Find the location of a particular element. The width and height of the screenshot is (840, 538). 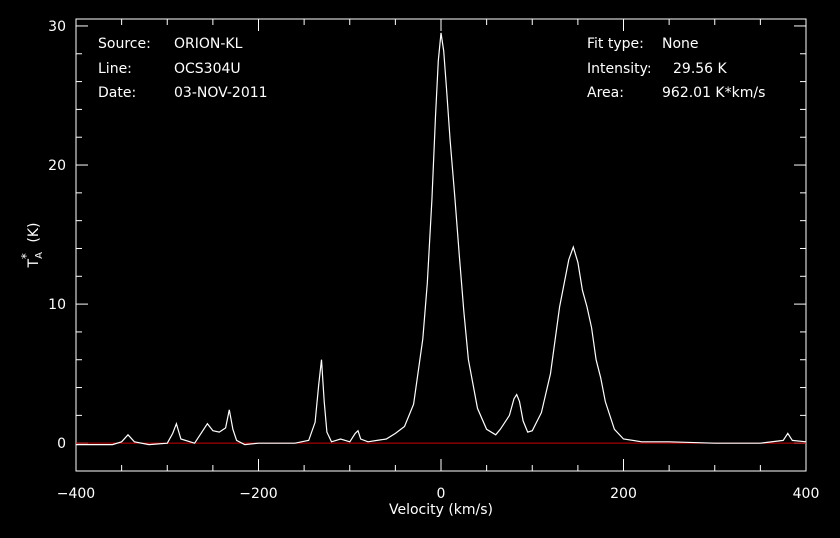

area-label: Area: is located at coordinates (605, 93).